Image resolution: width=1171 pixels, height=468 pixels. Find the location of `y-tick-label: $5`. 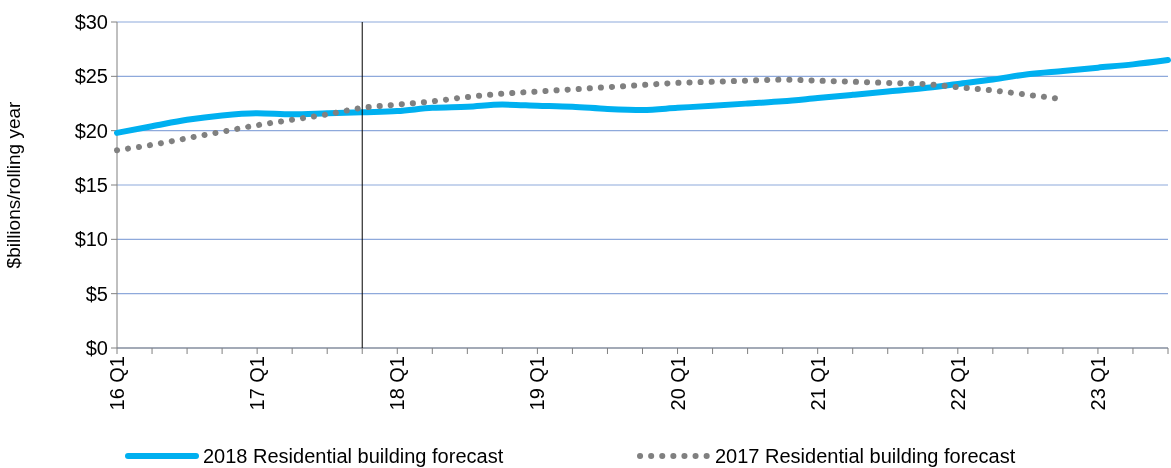

y-tick-label: $5 is located at coordinates (96, 293).